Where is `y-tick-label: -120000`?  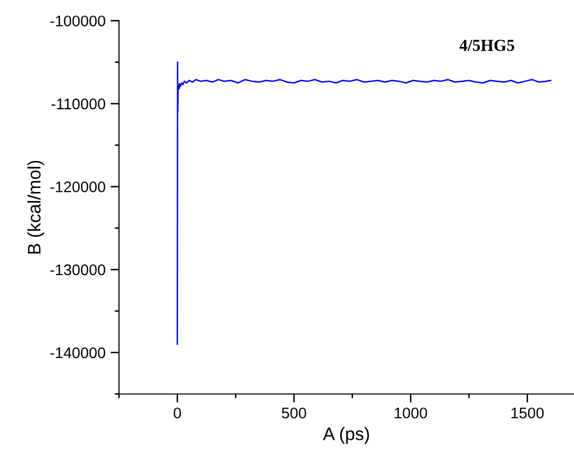 y-tick-label: -120000 is located at coordinates (78, 186).